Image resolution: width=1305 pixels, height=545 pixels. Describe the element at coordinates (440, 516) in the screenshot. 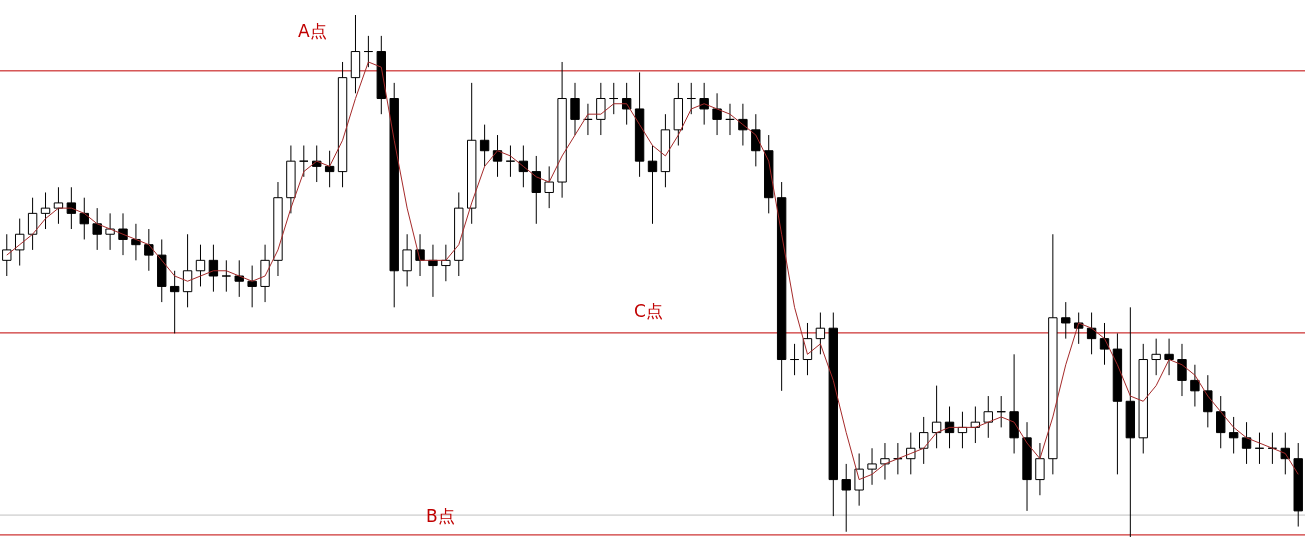

I see `annotation: B点` at that location.